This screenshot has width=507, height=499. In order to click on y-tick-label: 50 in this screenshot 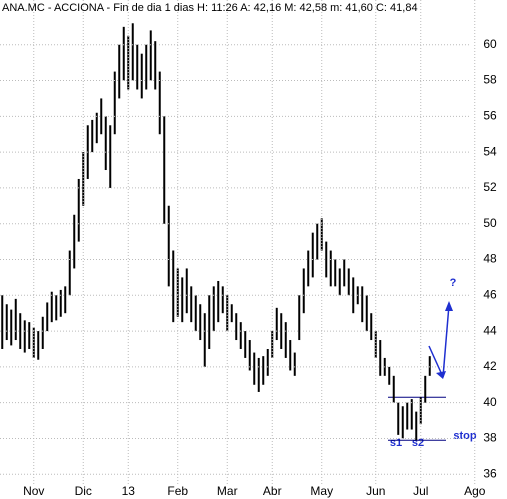, I will do `click(490, 223)`.